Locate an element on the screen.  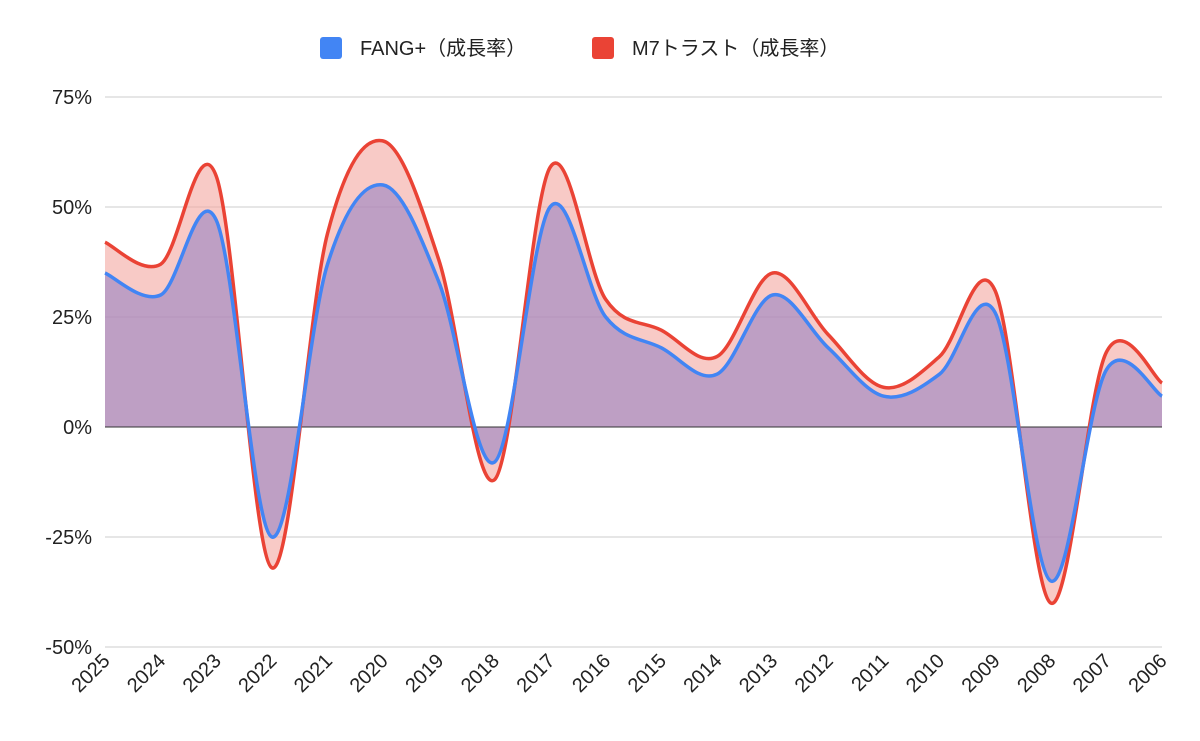
x-tick-label: 2008 is located at coordinates (1036, 673).